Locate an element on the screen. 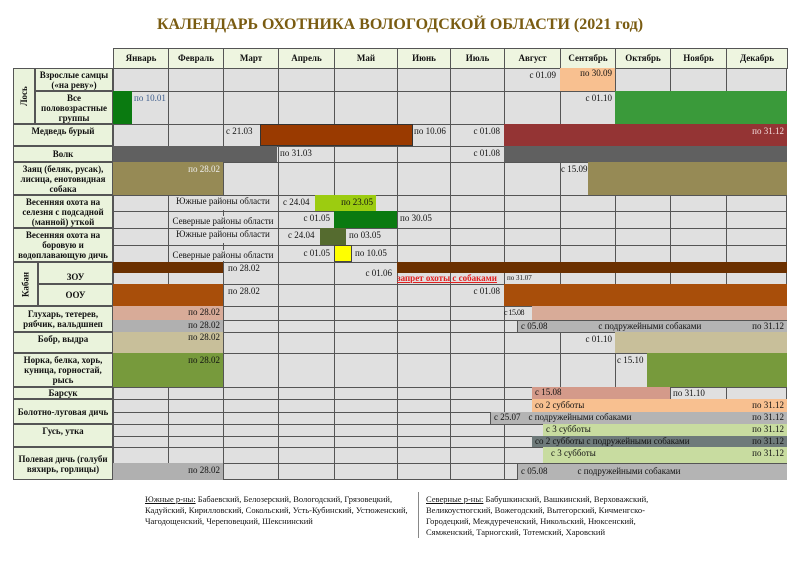 The image size is (800, 565). footer-divider is located at coordinates (418, 515).